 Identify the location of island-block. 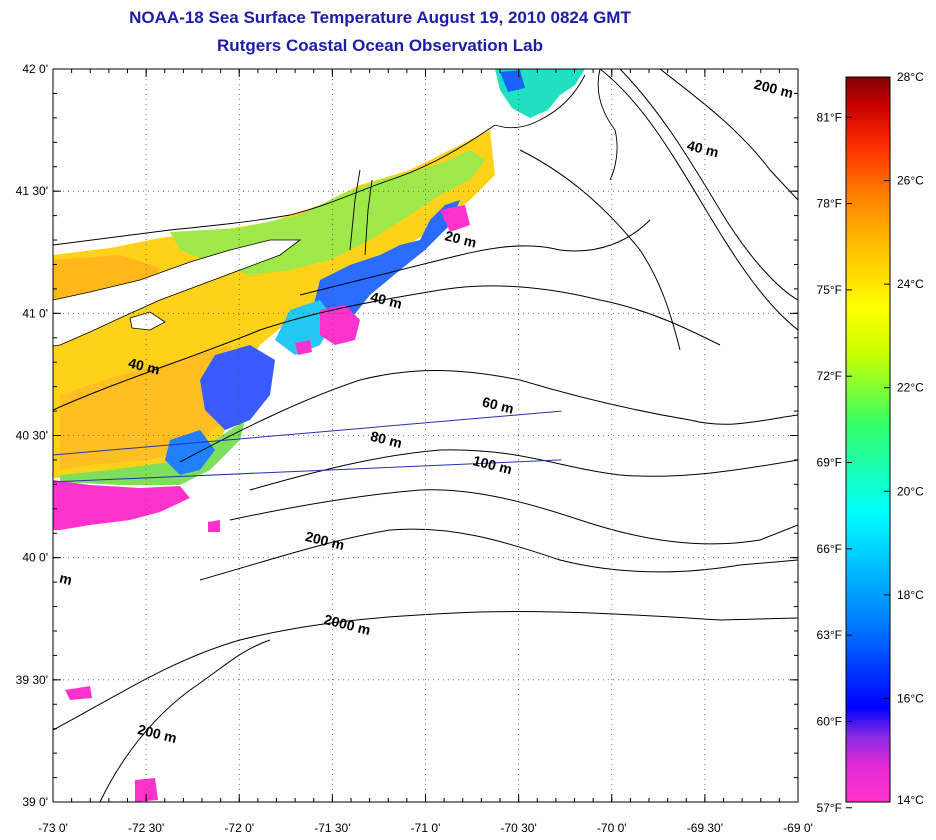
(147, 321).